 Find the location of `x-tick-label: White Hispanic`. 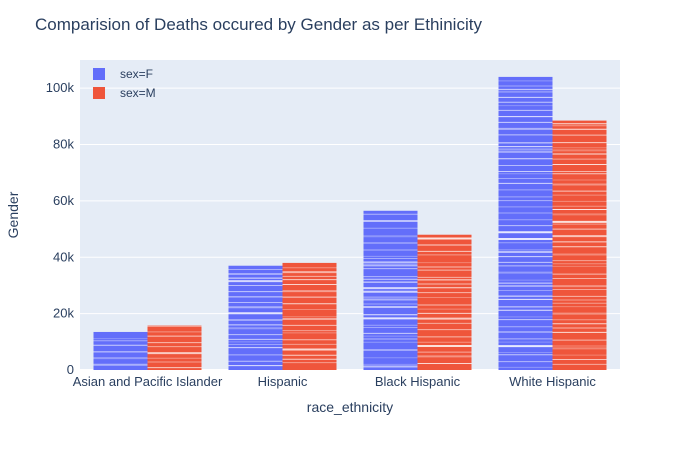

x-tick-label: White Hispanic is located at coordinates (552, 381).